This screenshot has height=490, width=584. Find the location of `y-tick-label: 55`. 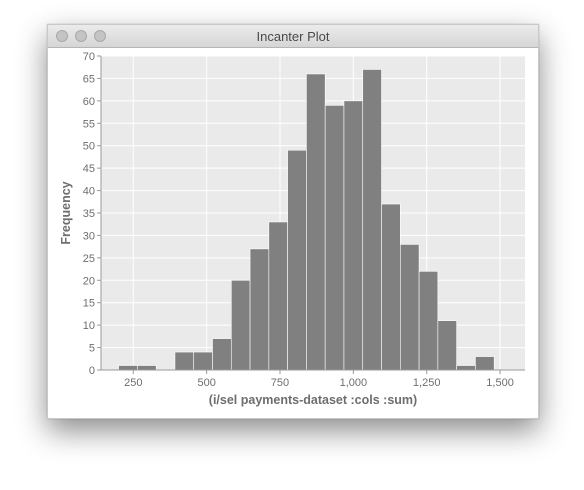

y-tick-label: 55 is located at coordinates (89, 124).